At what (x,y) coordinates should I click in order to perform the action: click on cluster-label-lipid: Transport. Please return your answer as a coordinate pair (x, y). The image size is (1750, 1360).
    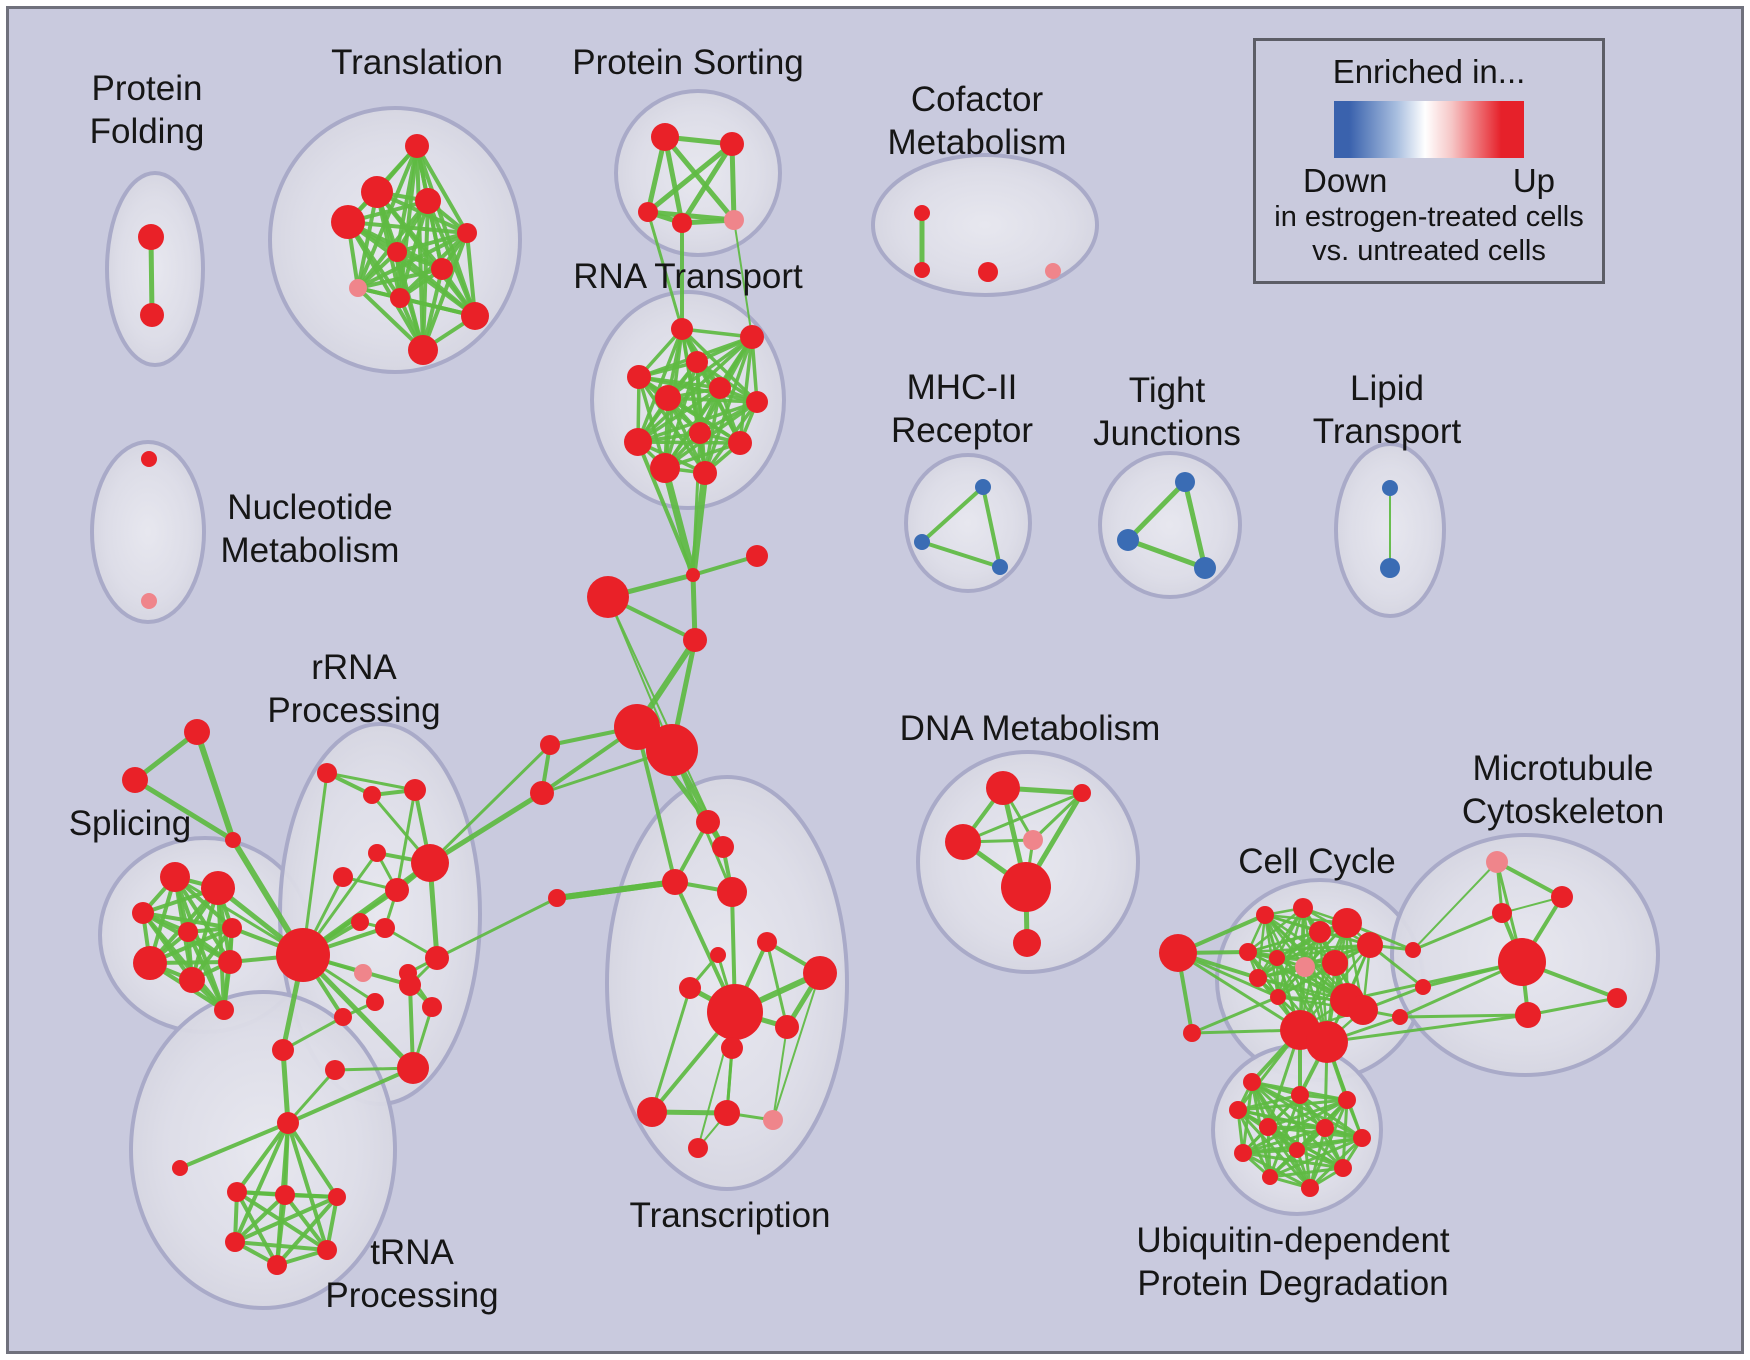
    Looking at the image, I should click on (1387, 431).